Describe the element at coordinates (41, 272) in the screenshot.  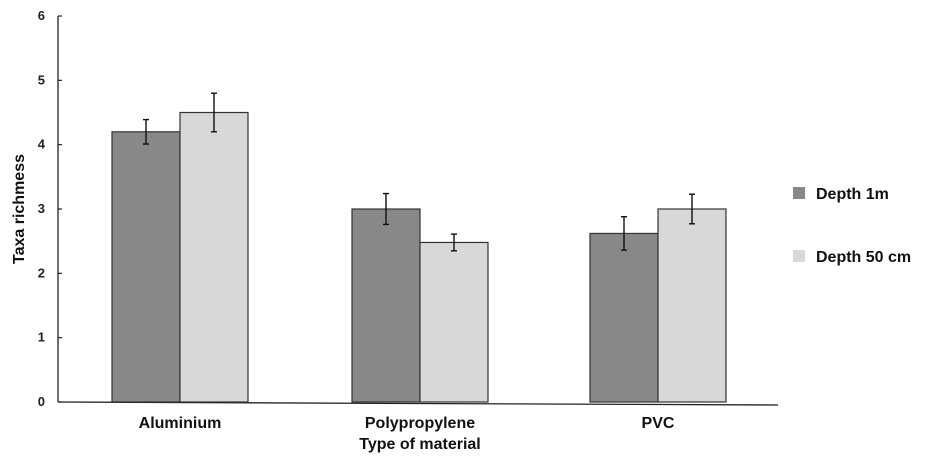
I see `y-tick-label: 2` at that location.